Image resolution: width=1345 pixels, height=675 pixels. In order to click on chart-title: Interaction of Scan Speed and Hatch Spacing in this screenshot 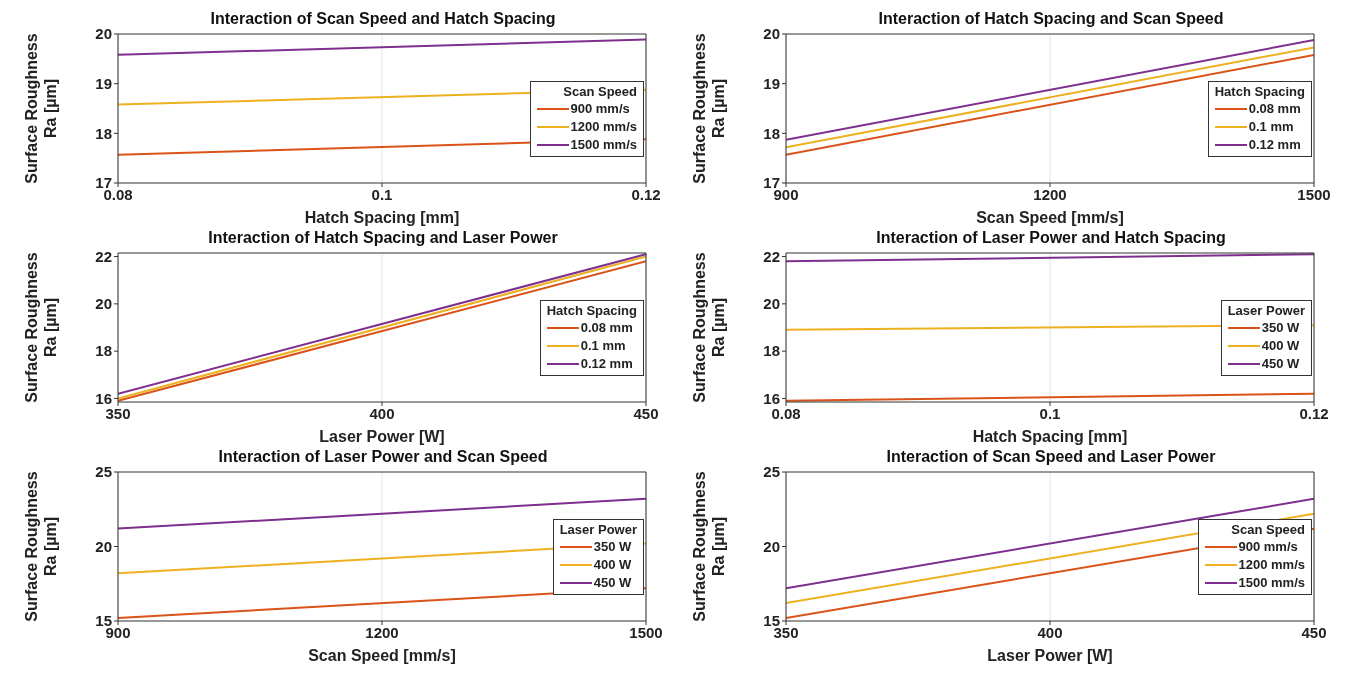, I will do `click(383, 19)`.